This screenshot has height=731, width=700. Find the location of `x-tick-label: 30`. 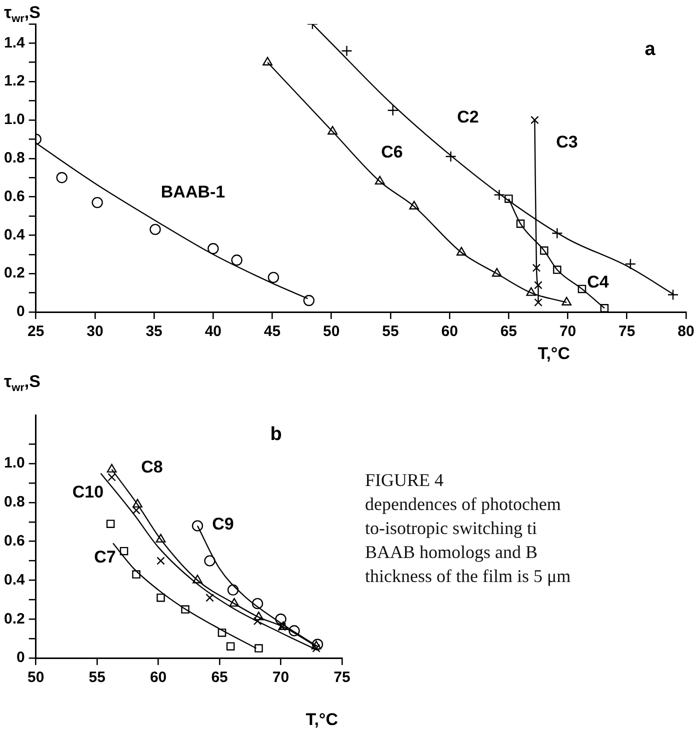

x-tick-label: 30 is located at coordinates (95, 331).